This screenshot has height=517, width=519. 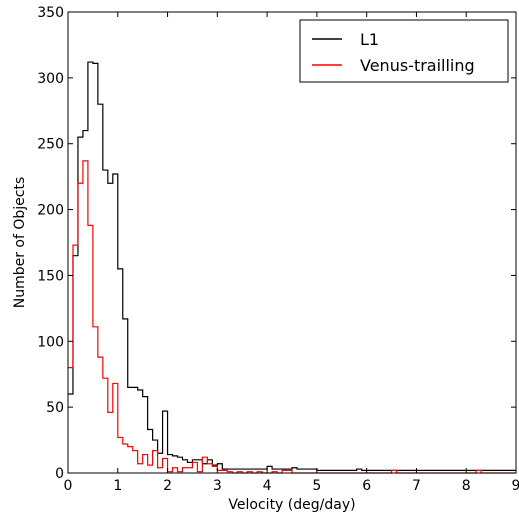 What do you see at coordinates (515, 486) in the screenshot?
I see `x-tick-label: 9` at bounding box center [515, 486].